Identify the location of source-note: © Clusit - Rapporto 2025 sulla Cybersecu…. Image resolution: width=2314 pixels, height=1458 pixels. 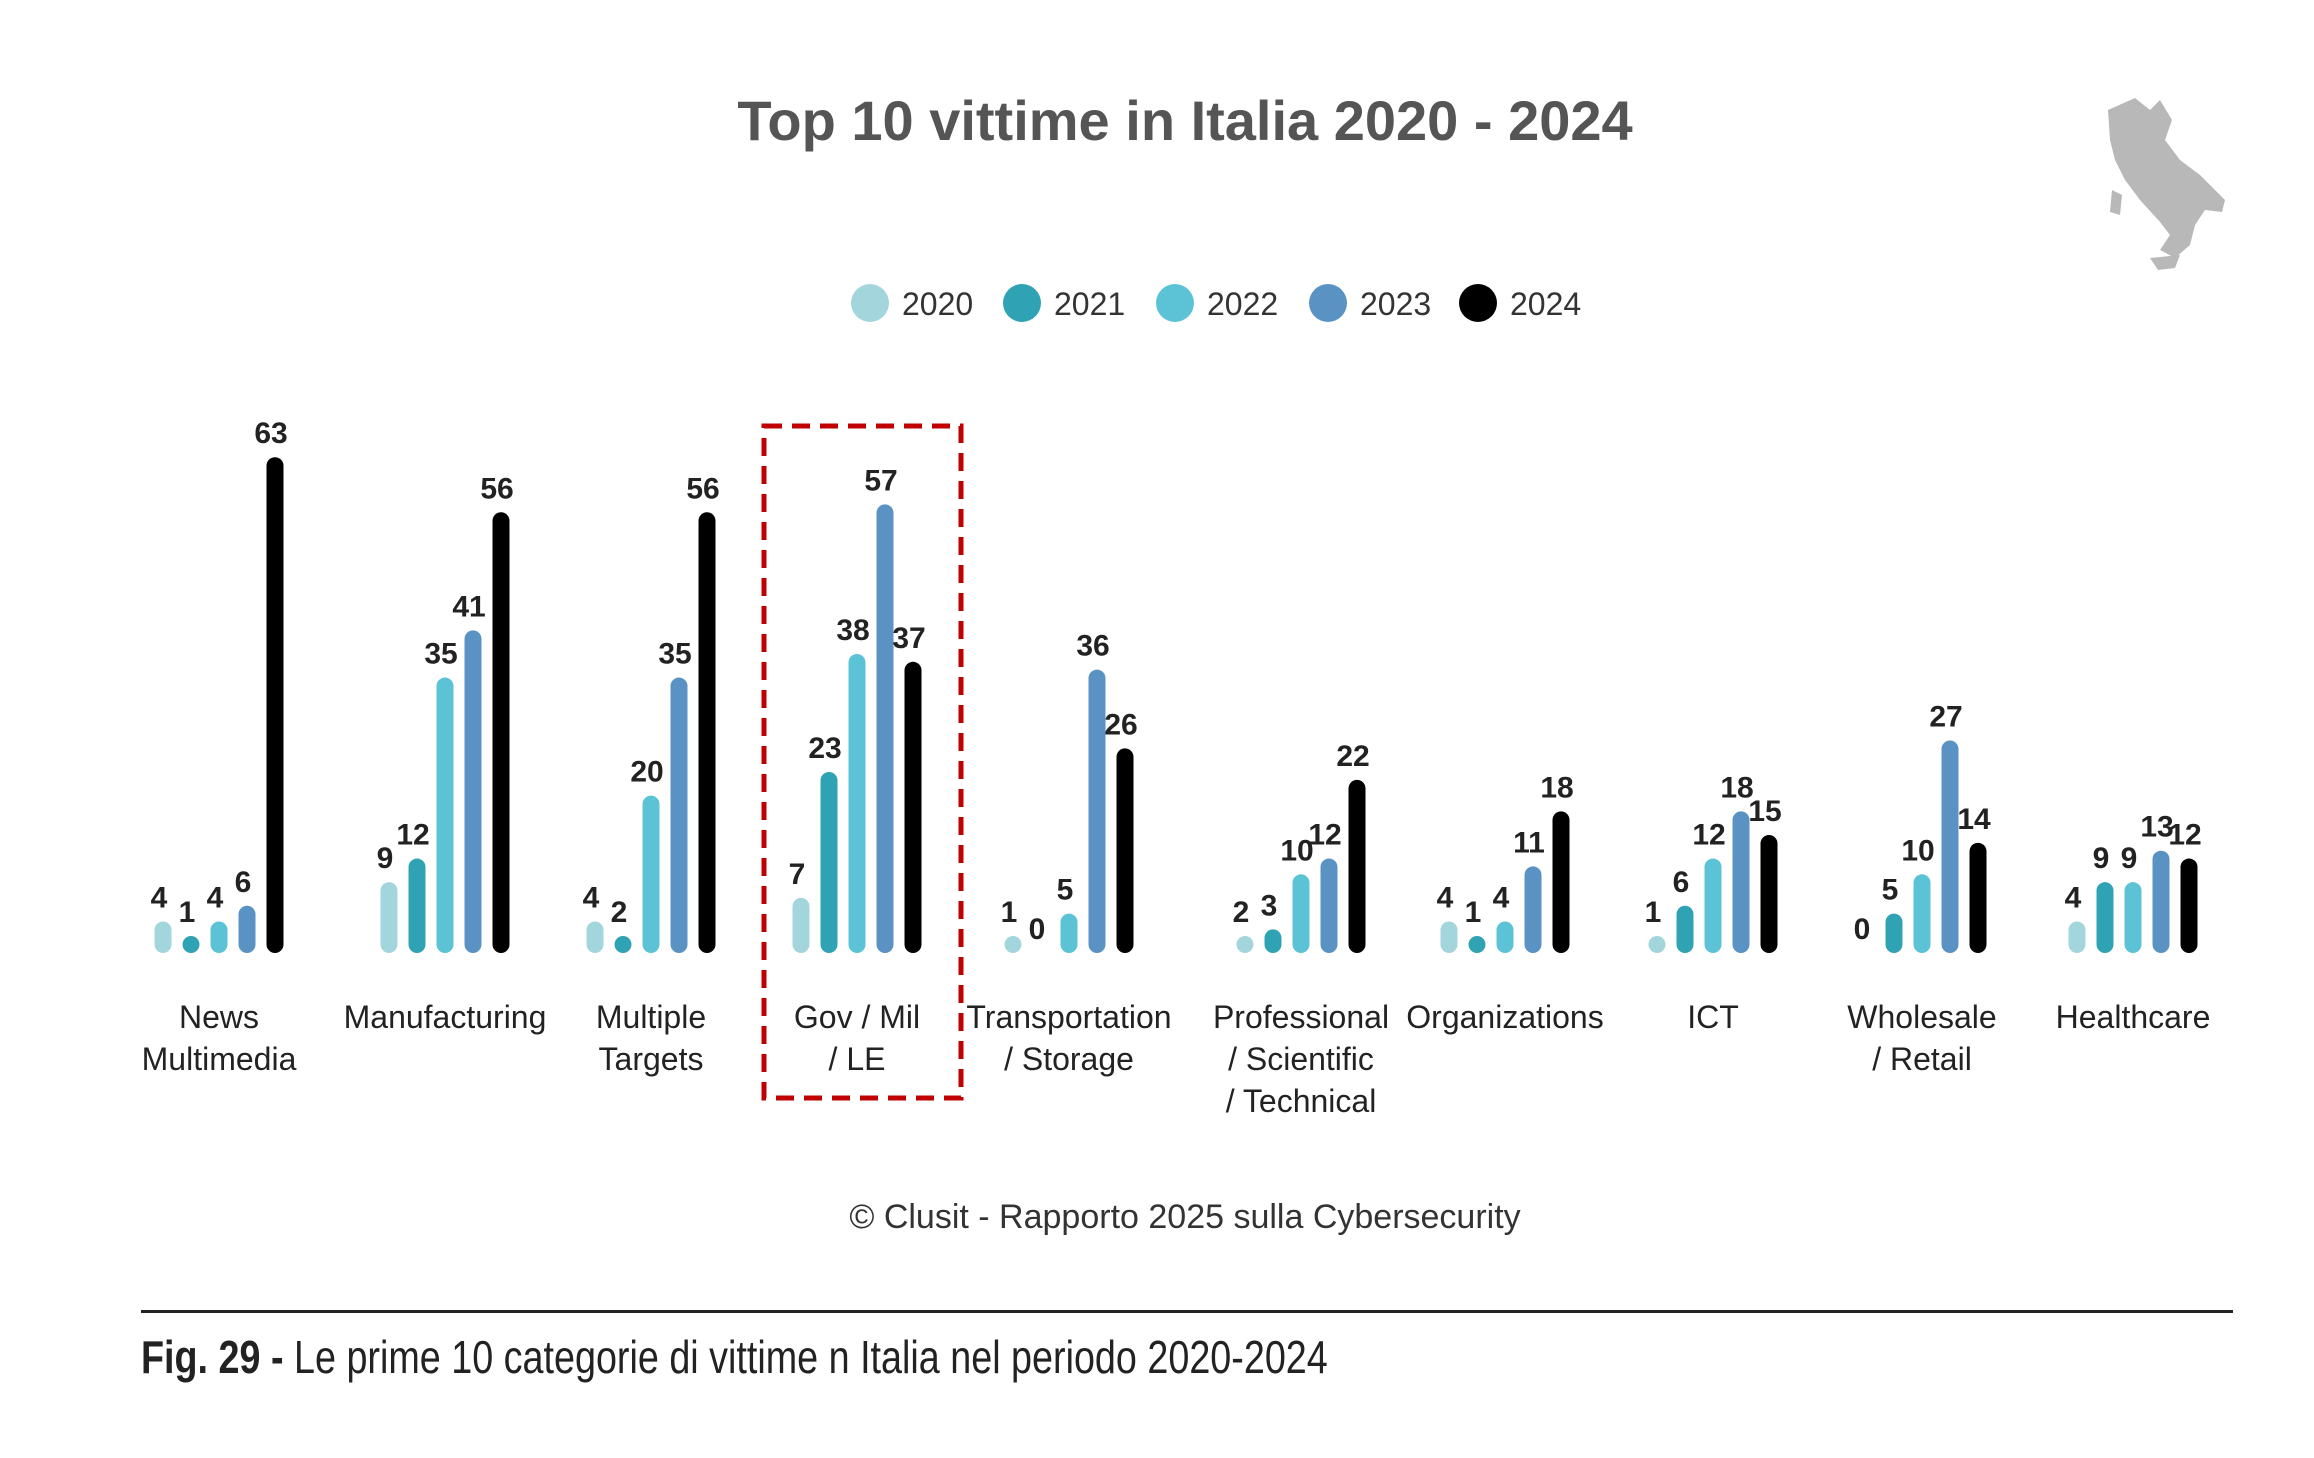
(1184, 1217).